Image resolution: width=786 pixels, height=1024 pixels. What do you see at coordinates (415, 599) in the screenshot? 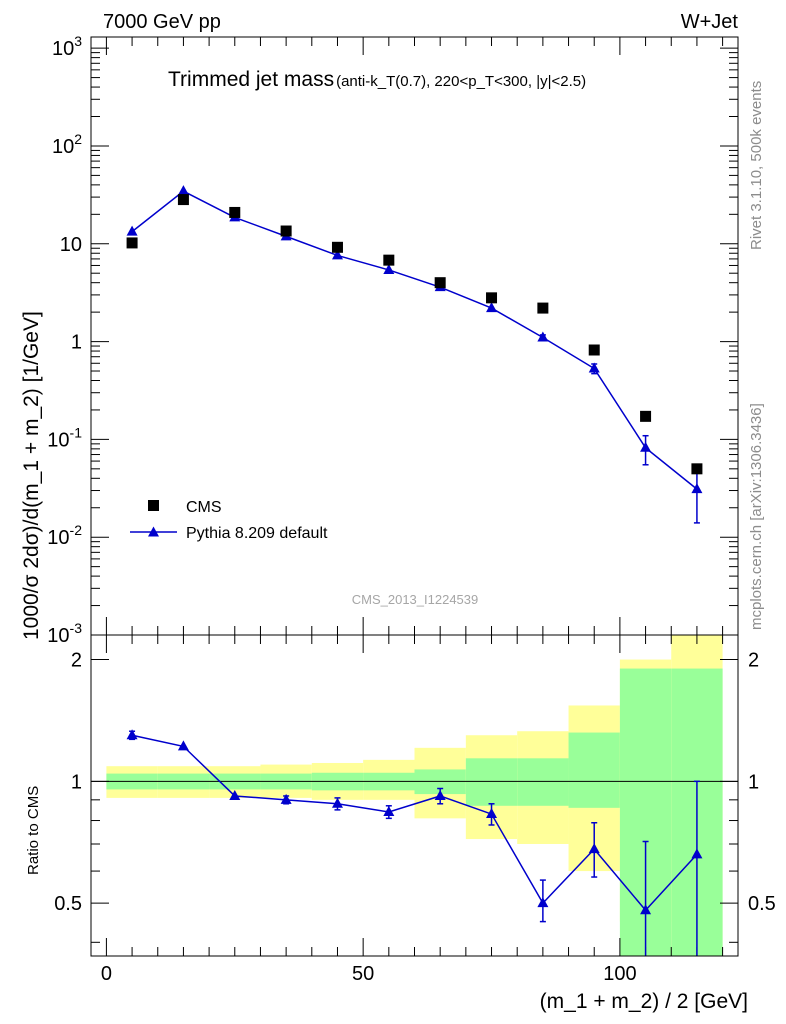
I see `analysis-watermark: CMS_2013_I1224539` at bounding box center [415, 599].